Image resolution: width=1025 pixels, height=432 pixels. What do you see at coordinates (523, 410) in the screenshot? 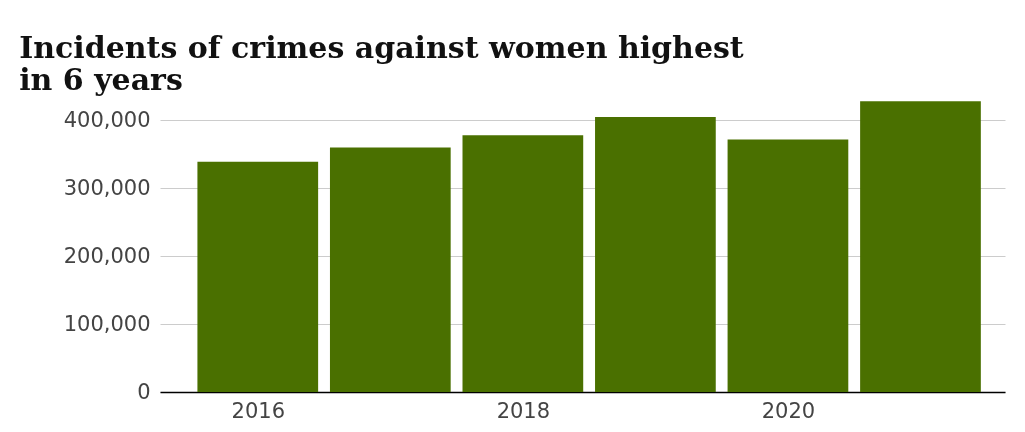
I see `x-tick-label: 2018` at bounding box center [523, 410].